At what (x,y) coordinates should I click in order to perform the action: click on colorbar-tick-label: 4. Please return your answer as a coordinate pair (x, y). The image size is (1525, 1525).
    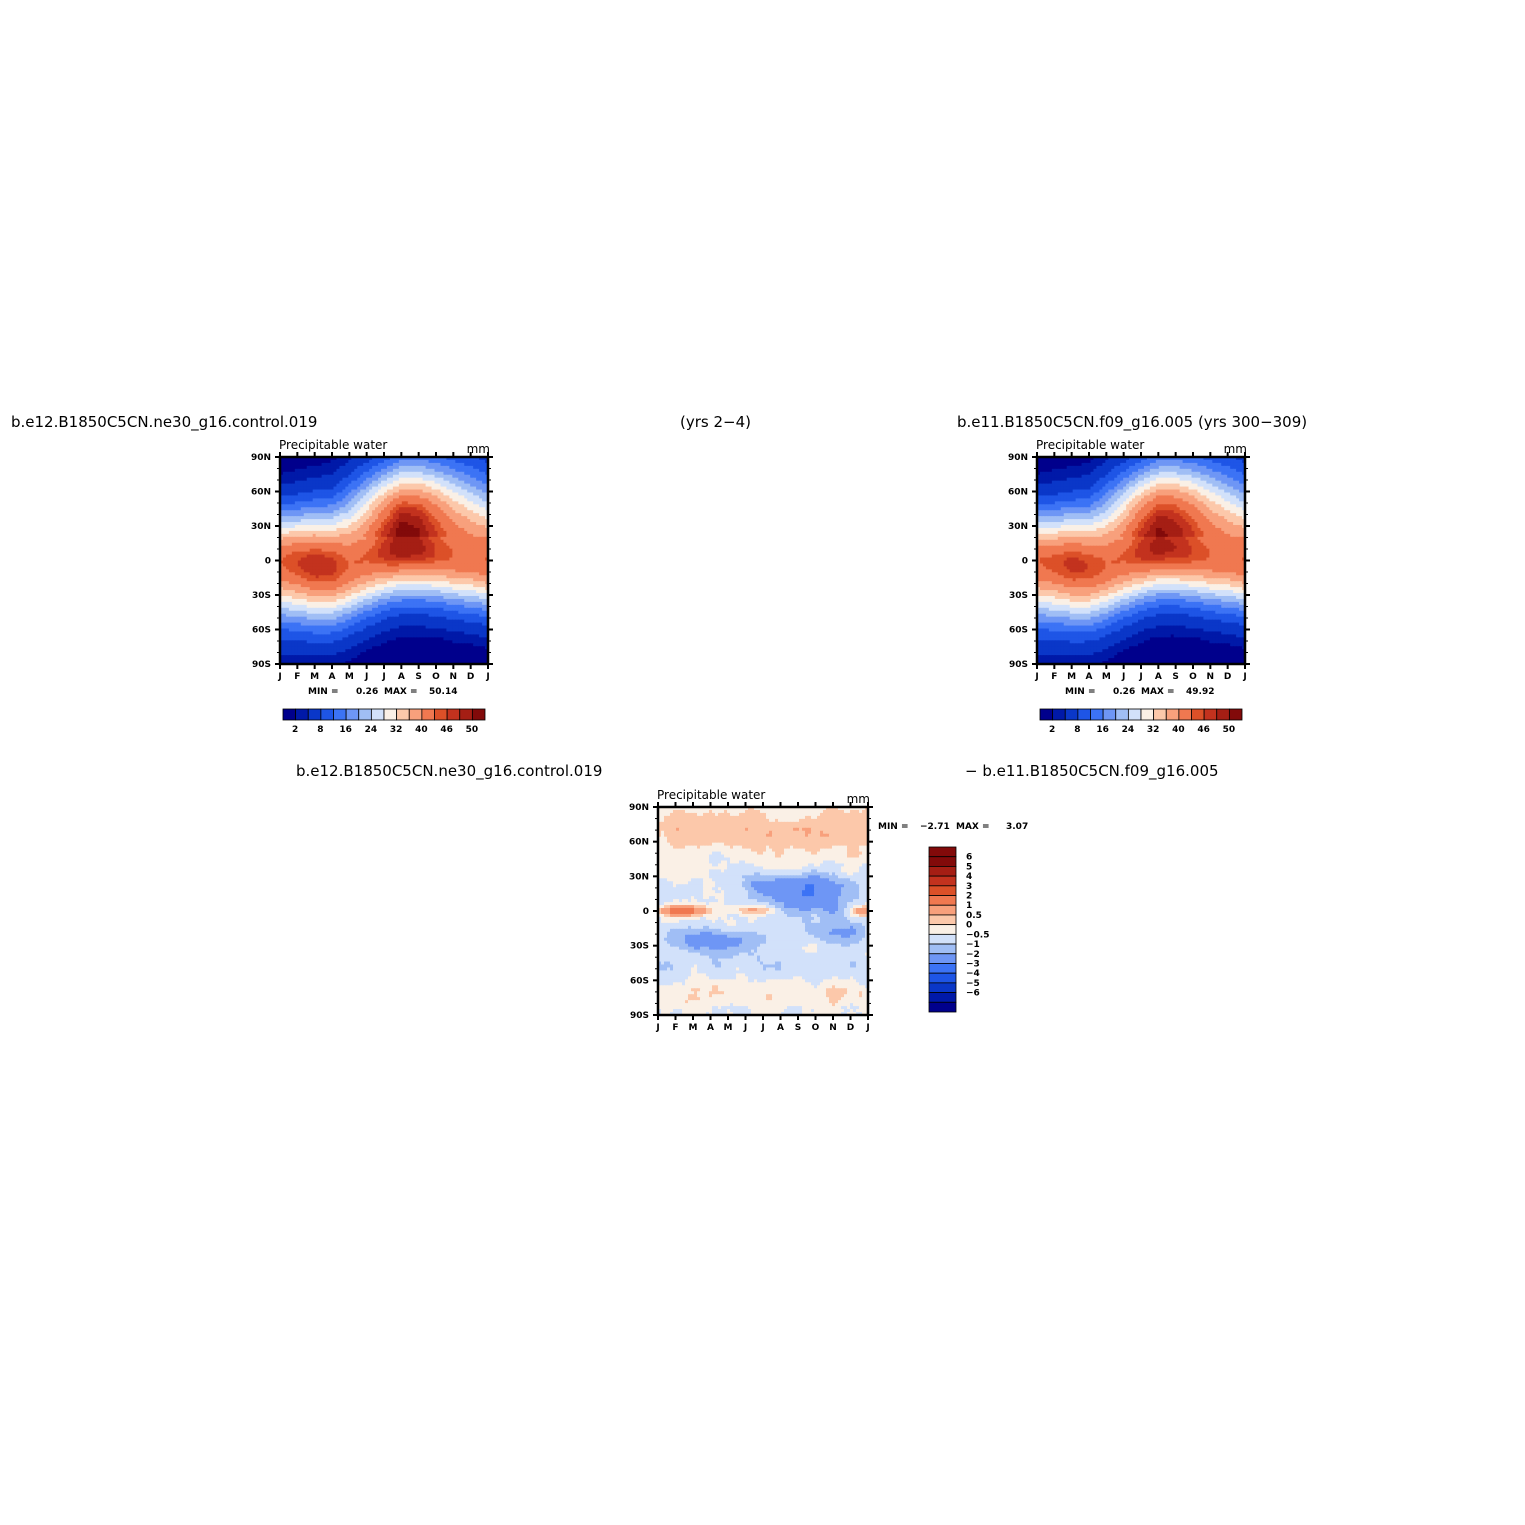
    Looking at the image, I should click on (969, 877).